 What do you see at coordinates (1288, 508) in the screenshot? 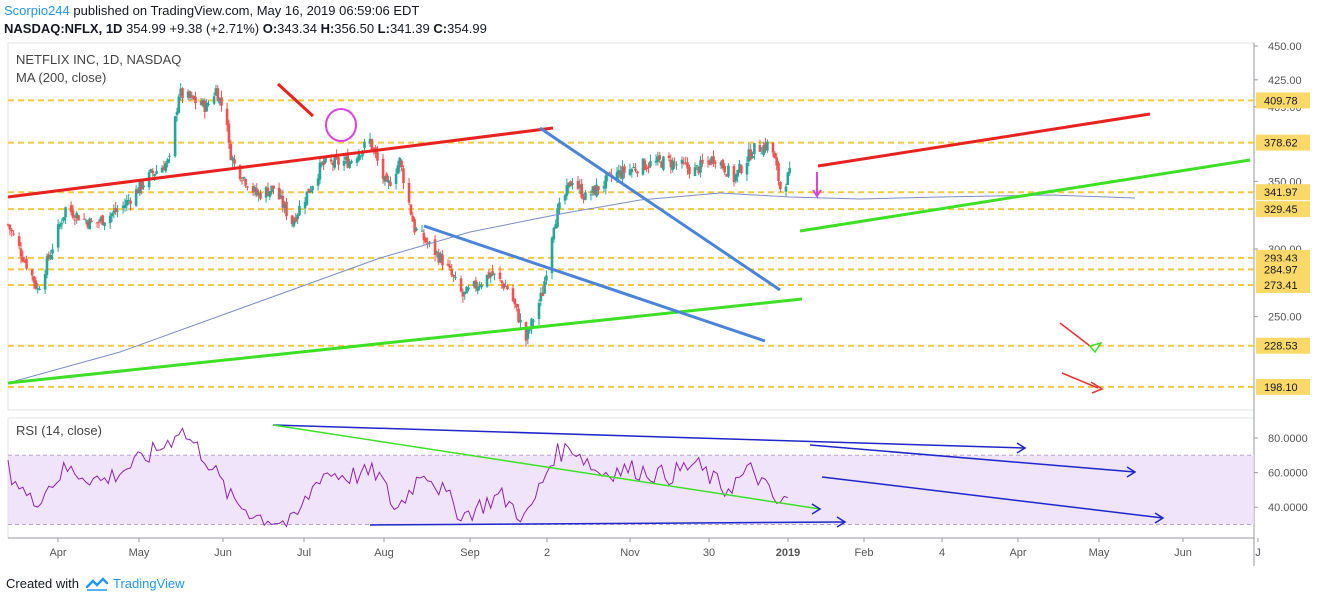
I see `rsi-tick-label: 40.0000` at bounding box center [1288, 508].